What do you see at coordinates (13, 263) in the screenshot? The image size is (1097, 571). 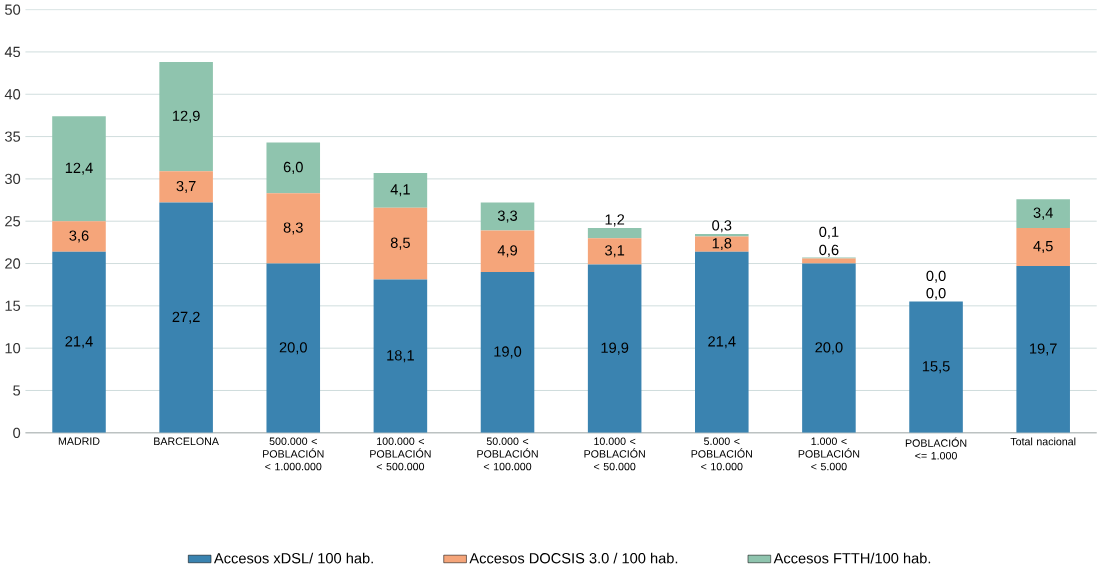 I see `y-tick-label: 20` at bounding box center [13, 263].